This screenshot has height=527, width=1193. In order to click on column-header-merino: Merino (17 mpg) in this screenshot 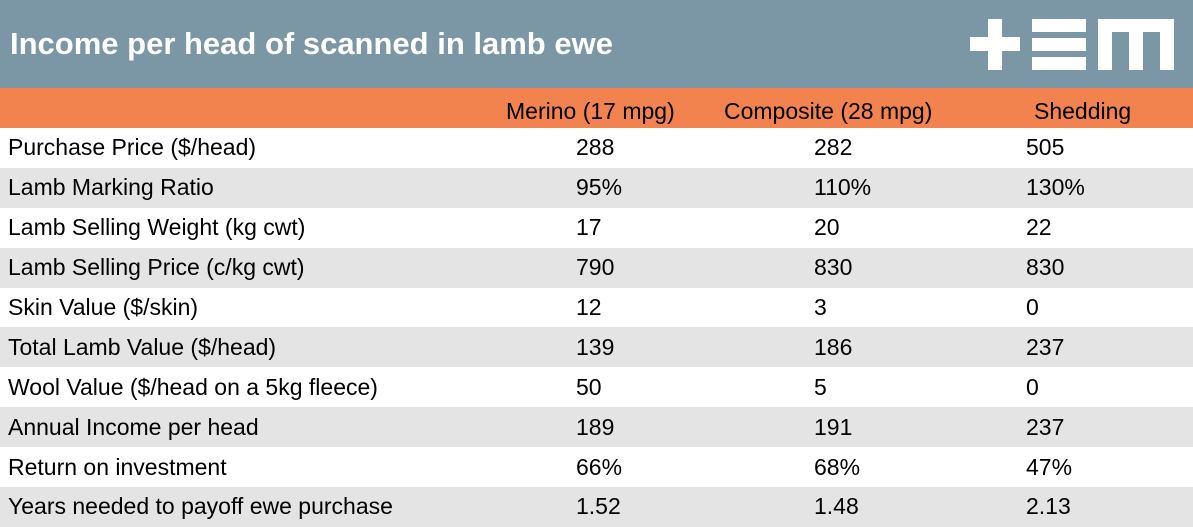, I will do `click(590, 111)`.